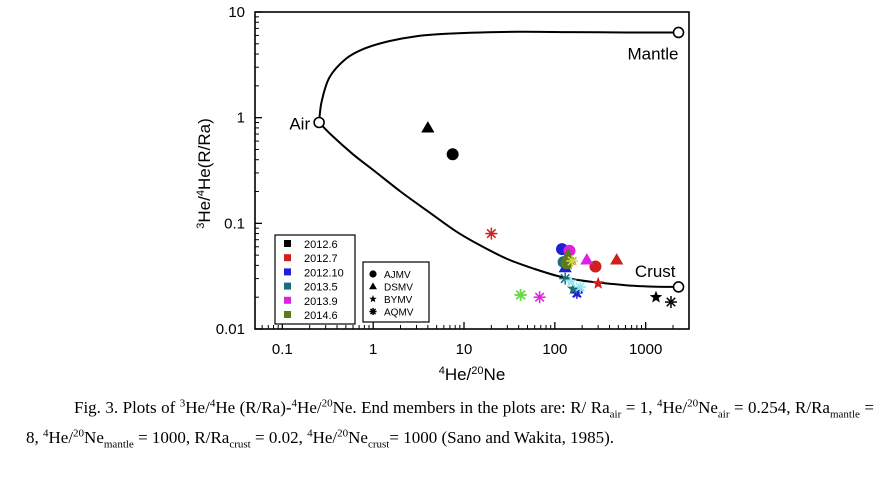  I want to click on legend-years: 2012.6 2012.7 2012.10 2013.5 2013.9 2014.6, so click(315, 279).